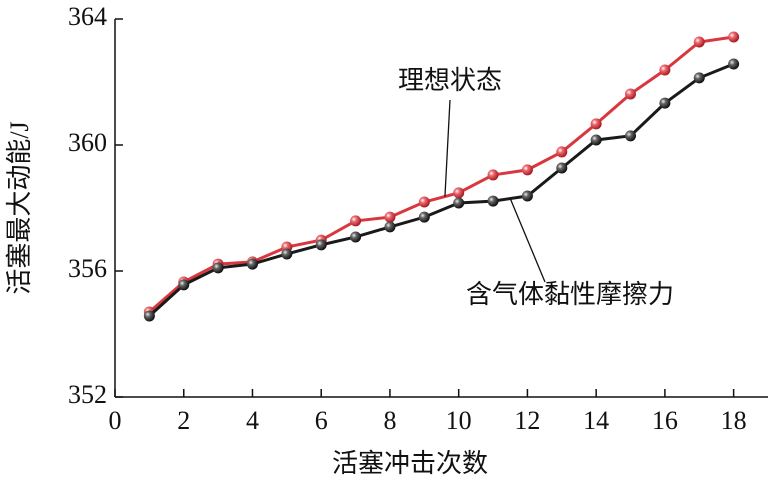 This screenshot has width=770, height=484. What do you see at coordinates (734, 420) in the screenshot?
I see `x-tick-label: 18` at bounding box center [734, 420].